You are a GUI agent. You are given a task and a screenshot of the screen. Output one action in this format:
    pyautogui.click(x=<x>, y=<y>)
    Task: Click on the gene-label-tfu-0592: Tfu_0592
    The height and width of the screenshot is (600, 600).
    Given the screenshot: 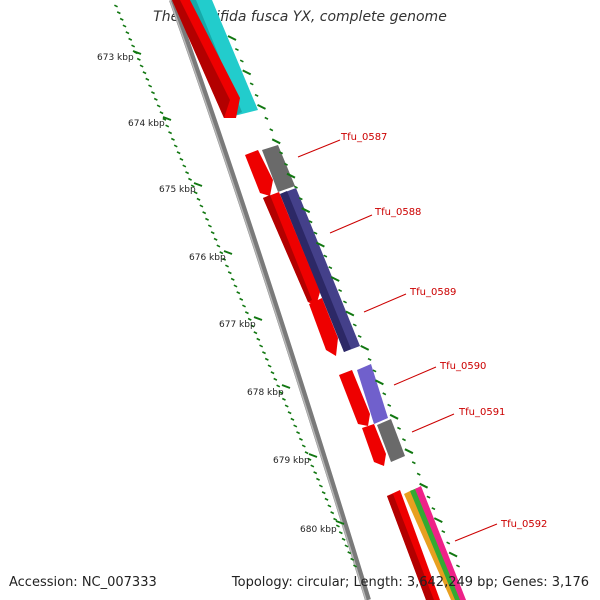 What is the action you would take?
    pyautogui.click(x=500, y=530)
    